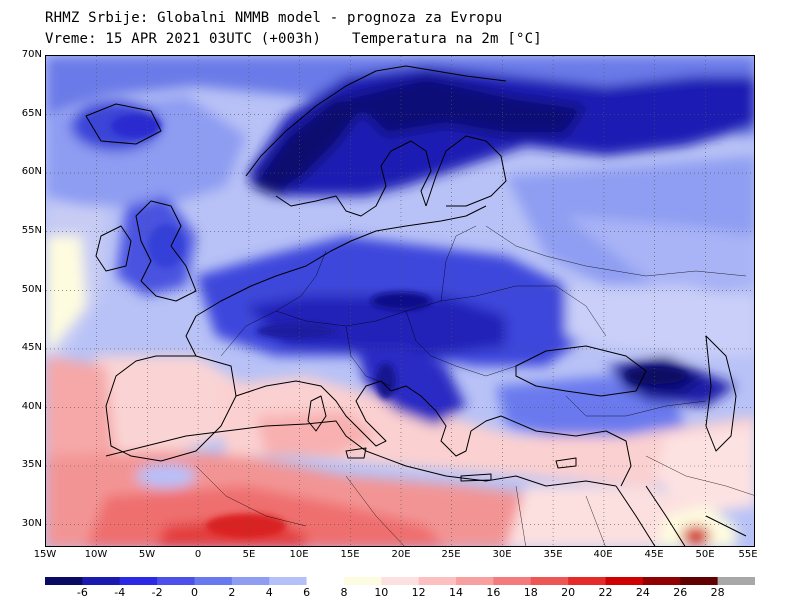 The image size is (800, 600). What do you see at coordinates (568, 592) in the screenshot?
I see `colorbar-tick-label: 20` at bounding box center [568, 592].